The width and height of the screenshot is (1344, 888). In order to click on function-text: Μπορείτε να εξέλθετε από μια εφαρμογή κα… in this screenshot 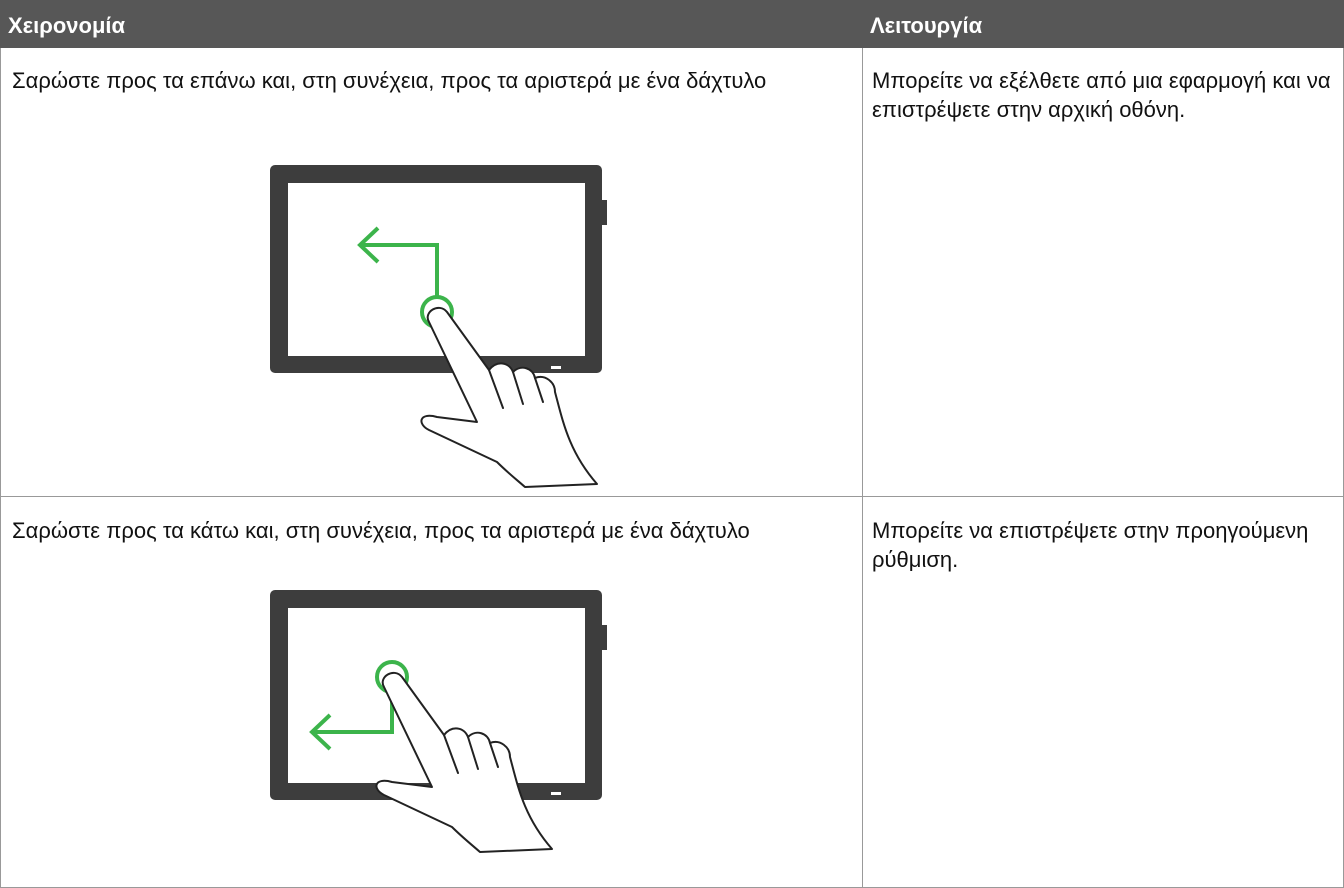, I will do `click(1101, 95)`.